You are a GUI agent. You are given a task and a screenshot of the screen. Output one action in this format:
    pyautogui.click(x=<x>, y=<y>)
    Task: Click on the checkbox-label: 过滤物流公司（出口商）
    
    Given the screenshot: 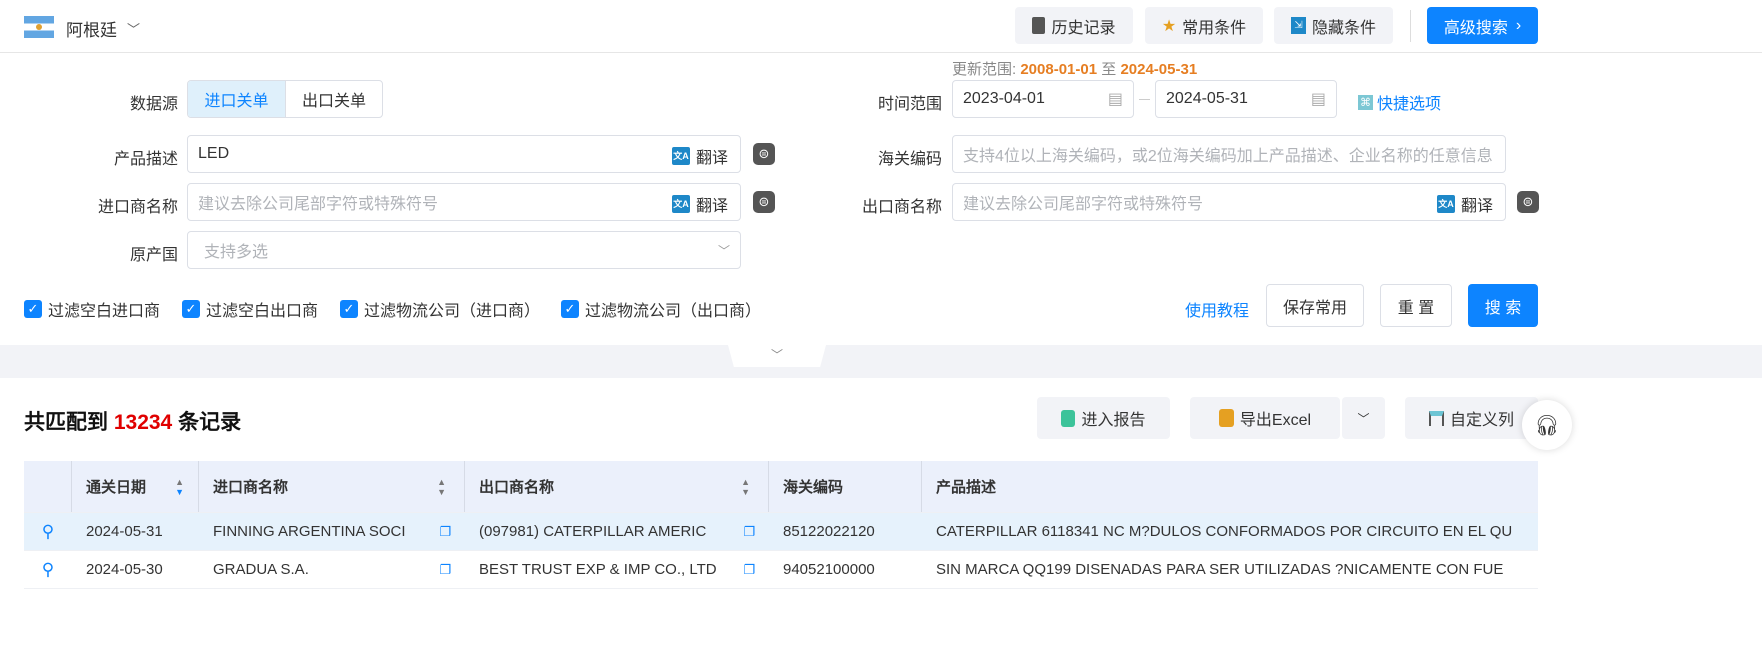 What is the action you would take?
    pyautogui.click(x=673, y=311)
    